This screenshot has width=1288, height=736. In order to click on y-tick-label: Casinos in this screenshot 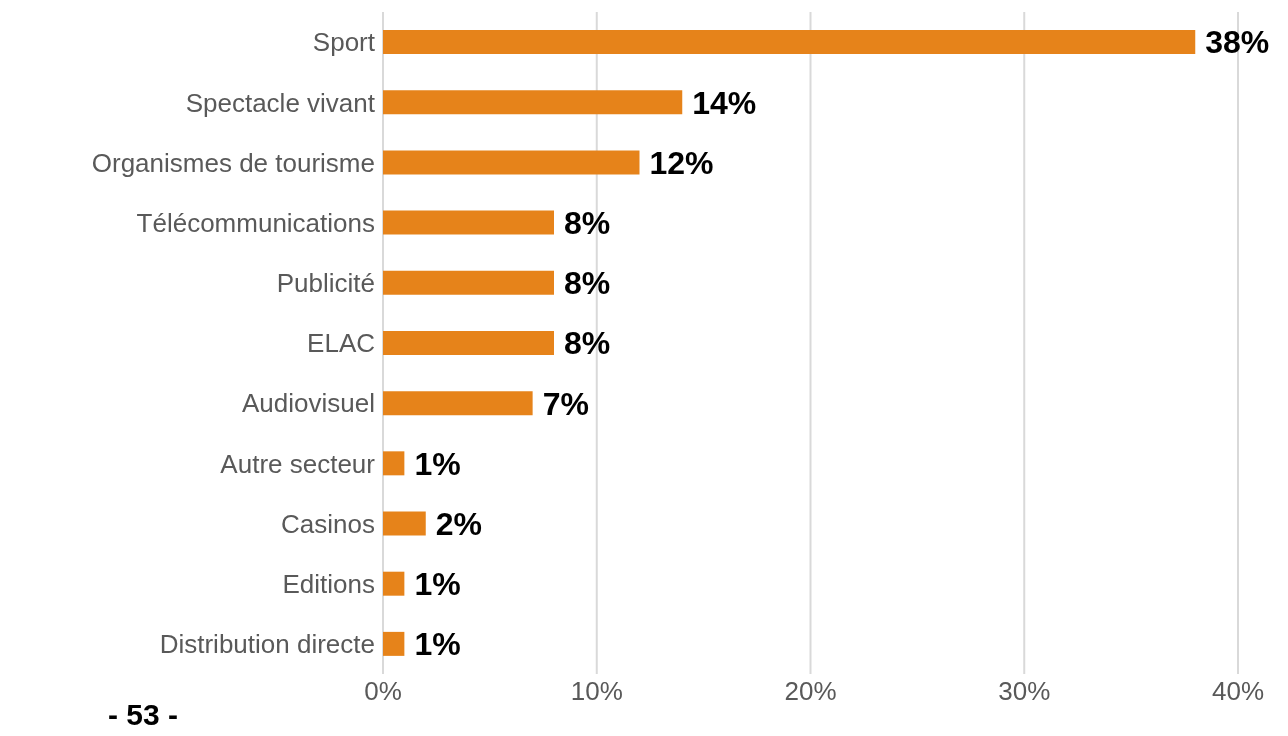, I will do `click(328, 523)`.